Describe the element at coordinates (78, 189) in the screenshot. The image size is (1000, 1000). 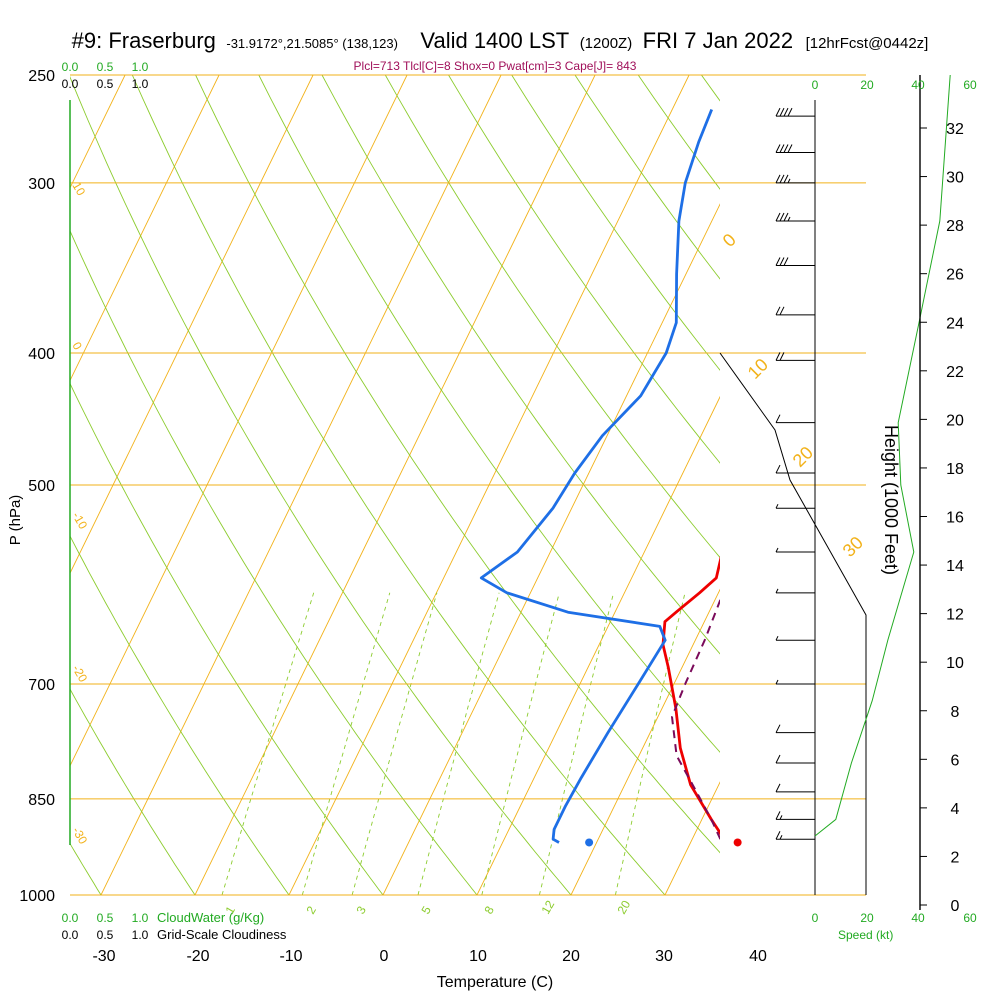
I see `isotherm-label: 10` at that location.